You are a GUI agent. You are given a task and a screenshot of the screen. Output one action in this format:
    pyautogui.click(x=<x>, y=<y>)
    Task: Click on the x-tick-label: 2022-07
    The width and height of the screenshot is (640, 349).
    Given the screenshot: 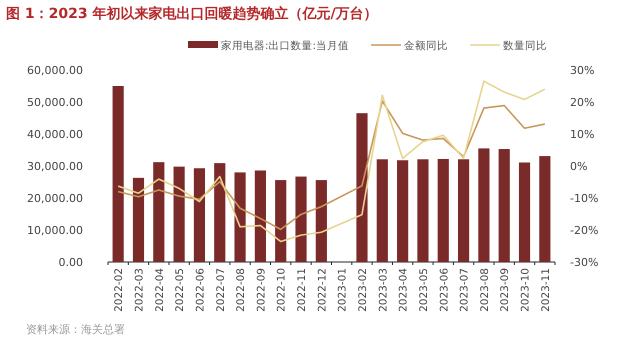 What is the action you would take?
    pyautogui.click(x=220, y=290)
    